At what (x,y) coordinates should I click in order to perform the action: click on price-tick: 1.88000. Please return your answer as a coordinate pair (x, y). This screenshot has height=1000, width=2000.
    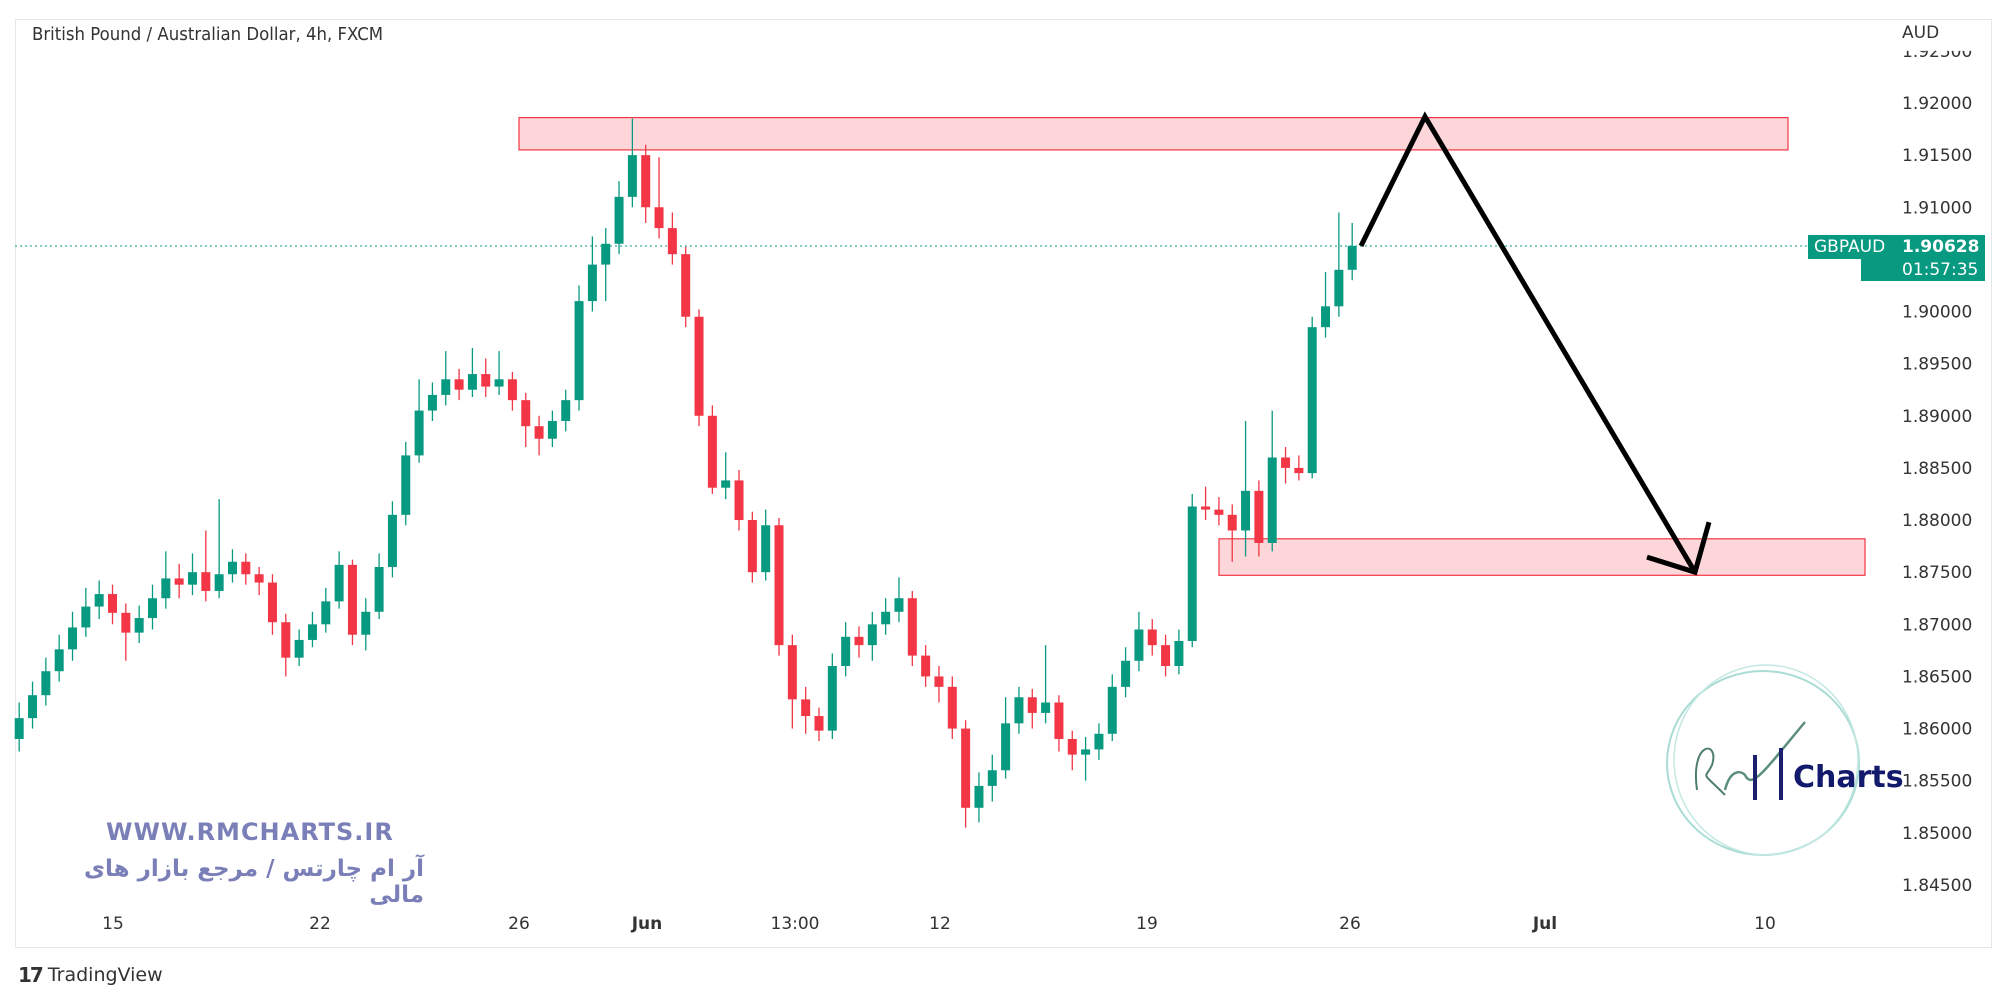
    Looking at the image, I should click on (1937, 521).